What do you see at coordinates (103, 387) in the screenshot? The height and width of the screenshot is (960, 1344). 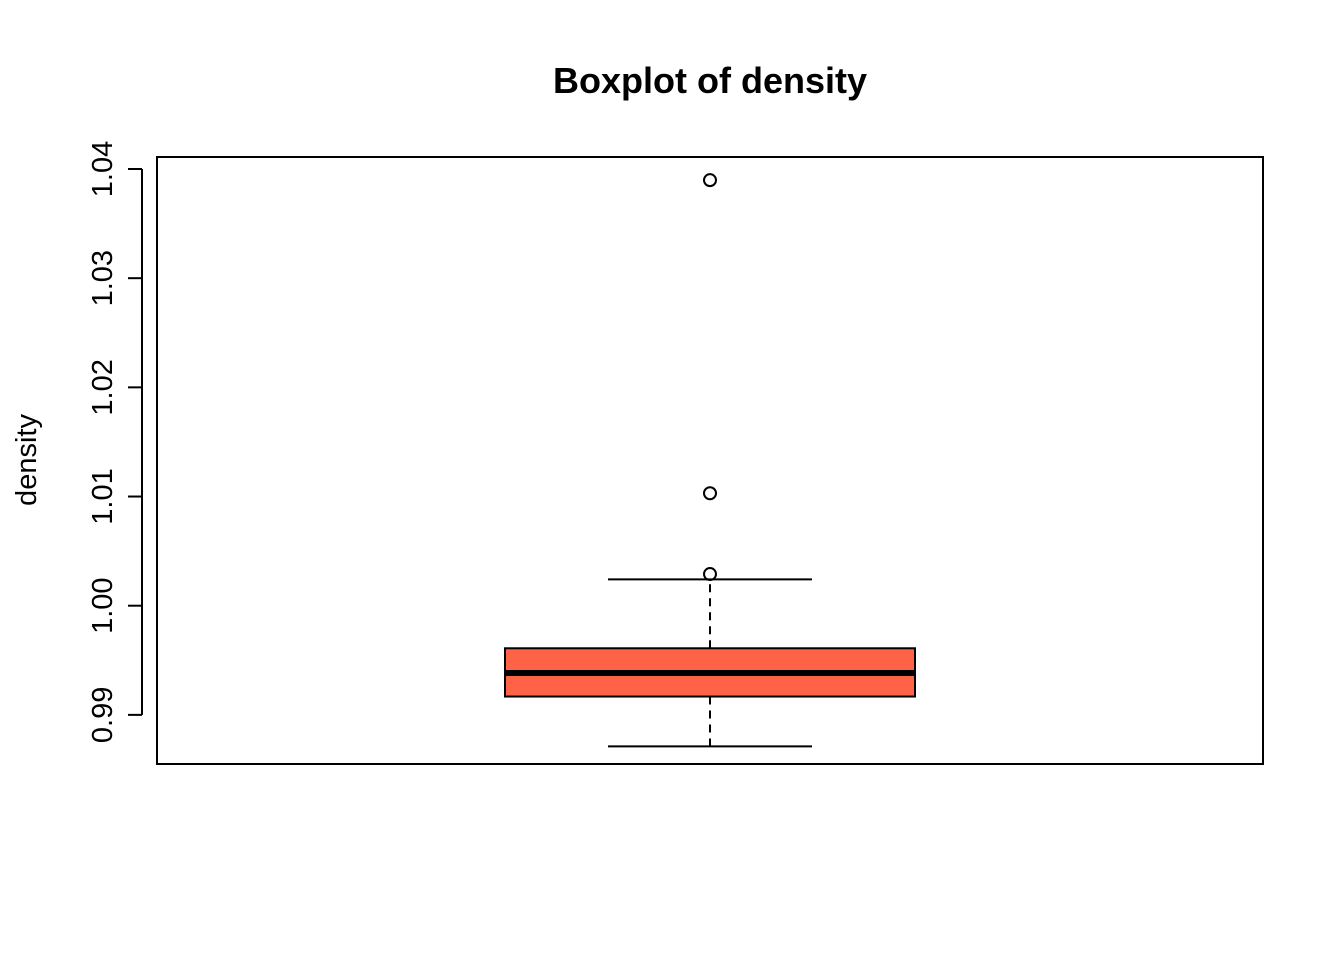 I see `y-tick-label: 1.02` at bounding box center [103, 387].